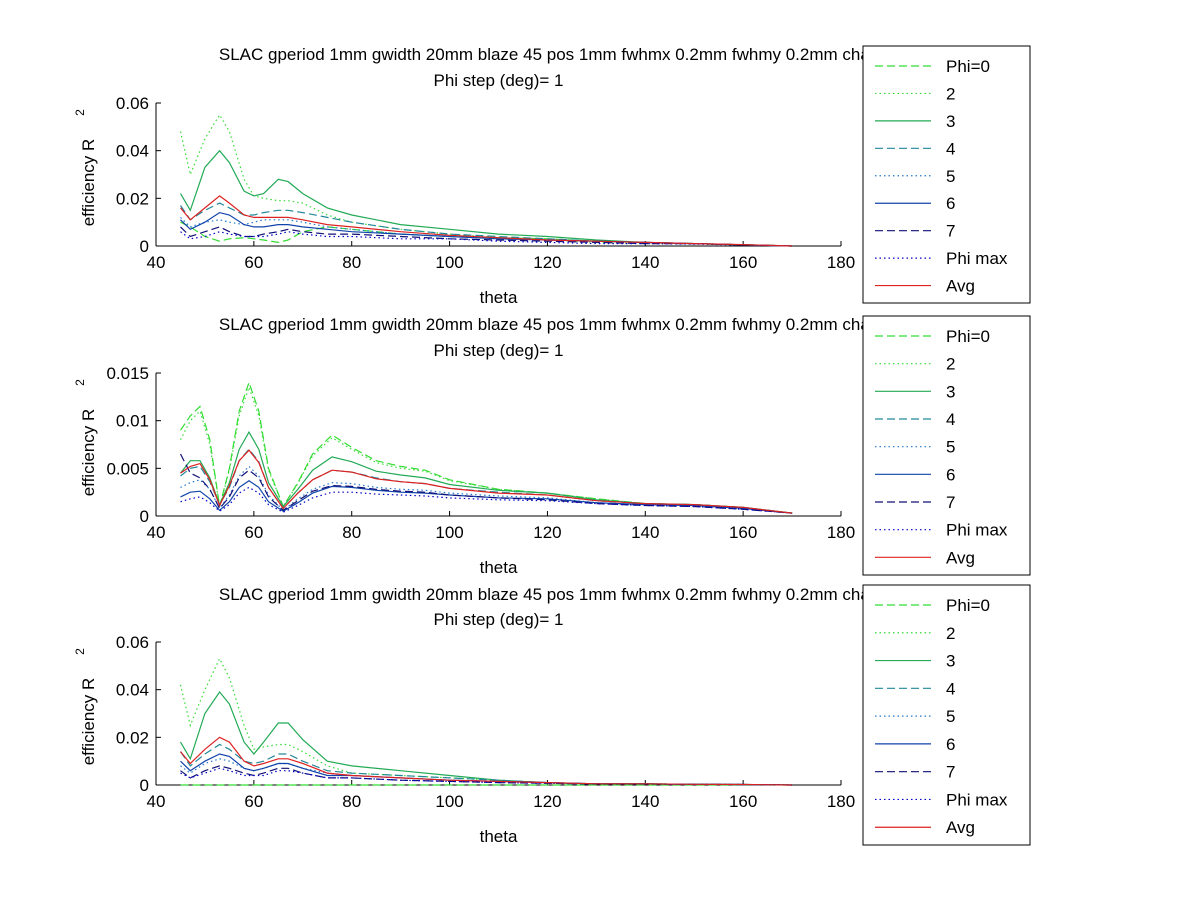 The width and height of the screenshot is (1200, 901). I want to click on y-tick-label: 0.005, so click(127, 468).